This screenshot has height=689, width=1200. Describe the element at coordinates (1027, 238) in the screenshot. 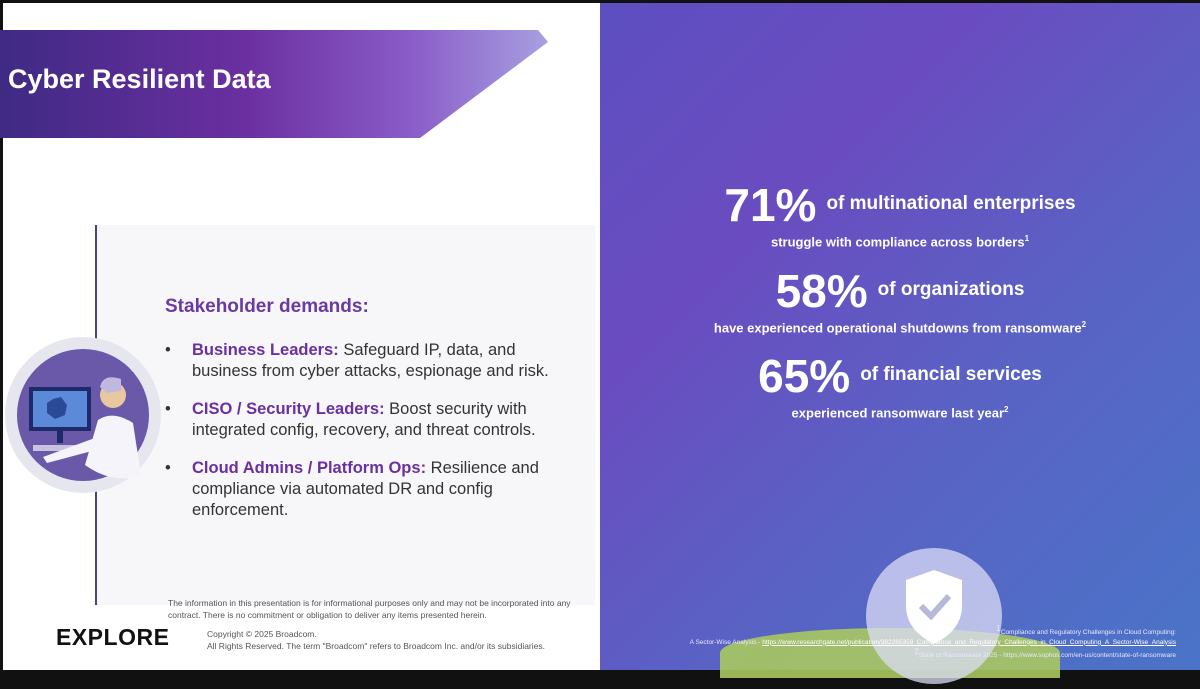

I see `ref-mark: 1` at that location.